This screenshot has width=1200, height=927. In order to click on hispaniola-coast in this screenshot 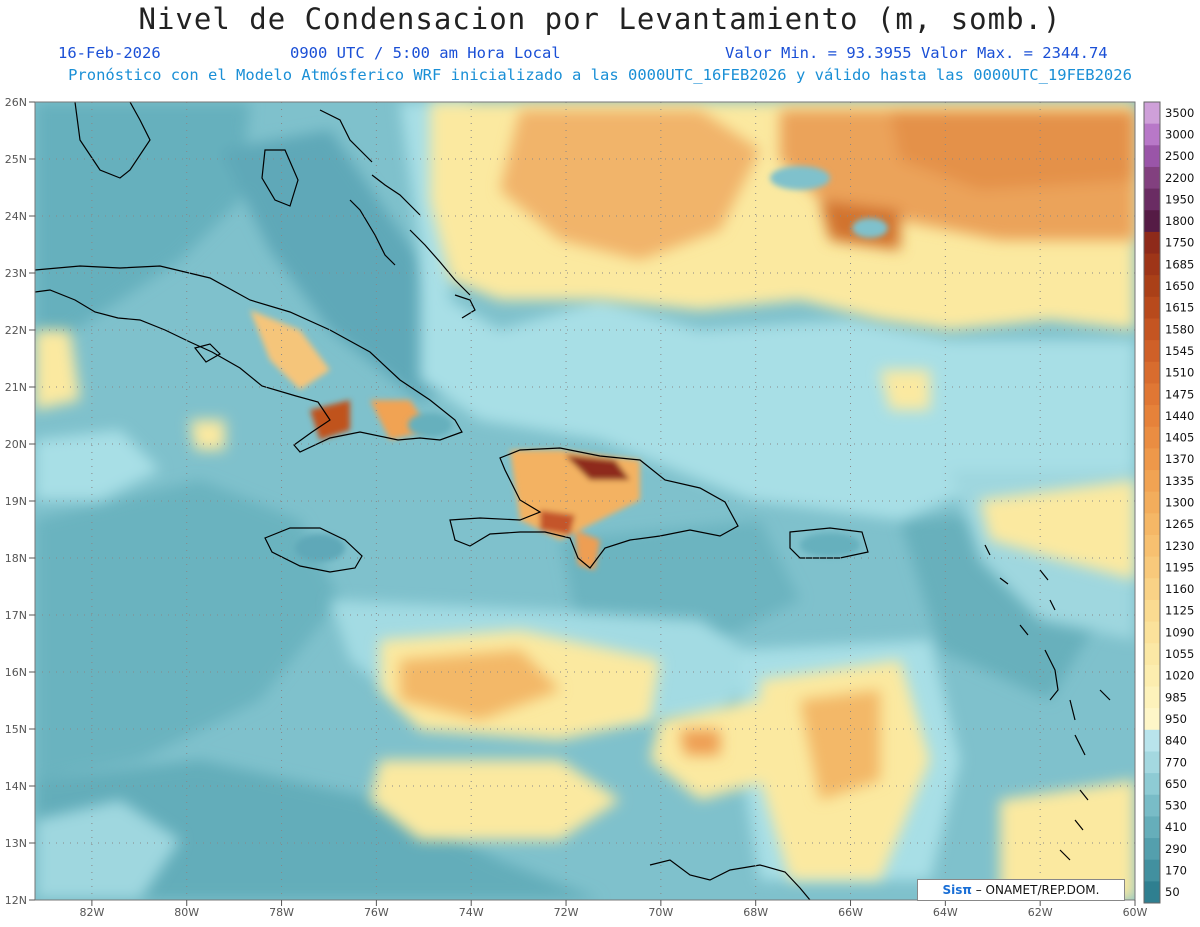, I will do `click(594, 508)`.